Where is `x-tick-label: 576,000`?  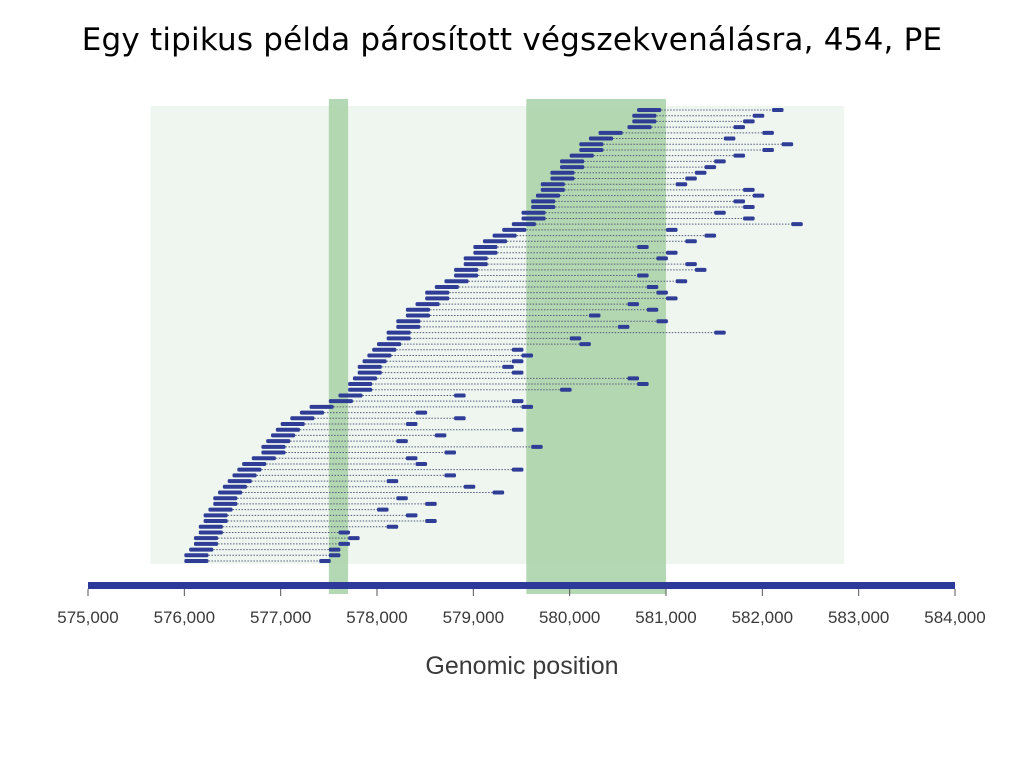
x-tick-label: 576,000 is located at coordinates (184, 617).